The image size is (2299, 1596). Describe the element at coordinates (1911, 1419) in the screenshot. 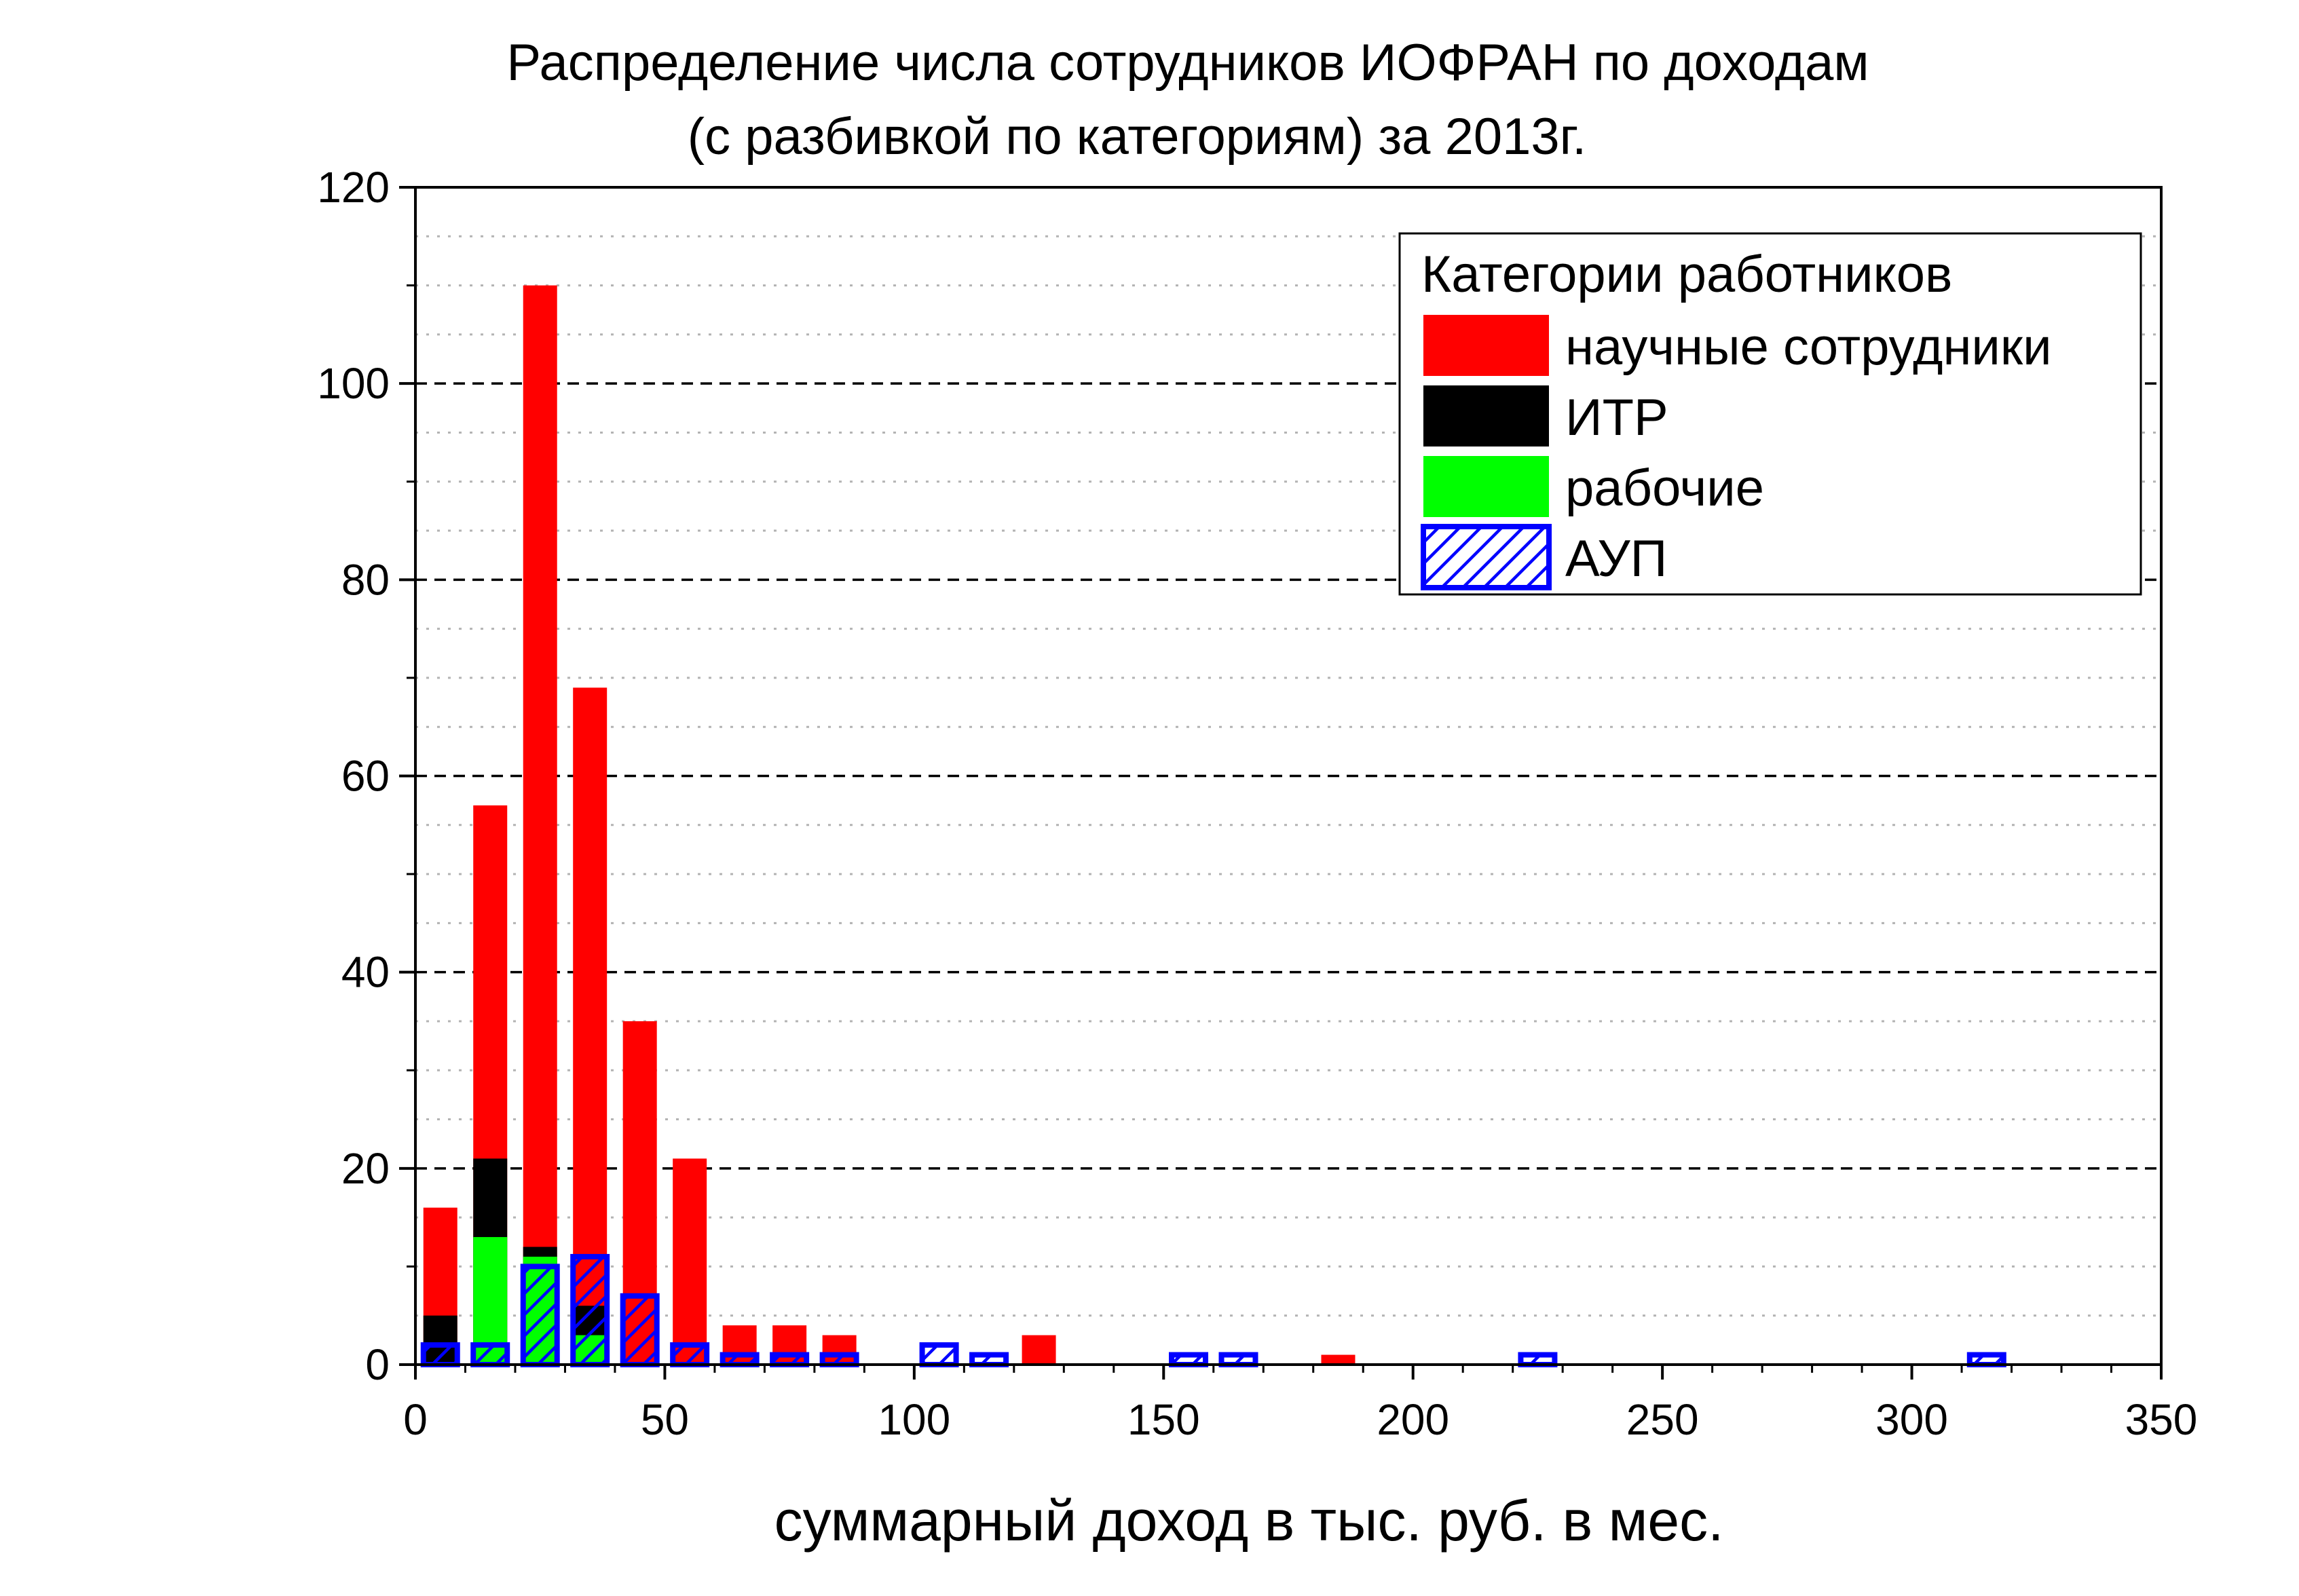

I see `x-tick-label: 300` at that location.